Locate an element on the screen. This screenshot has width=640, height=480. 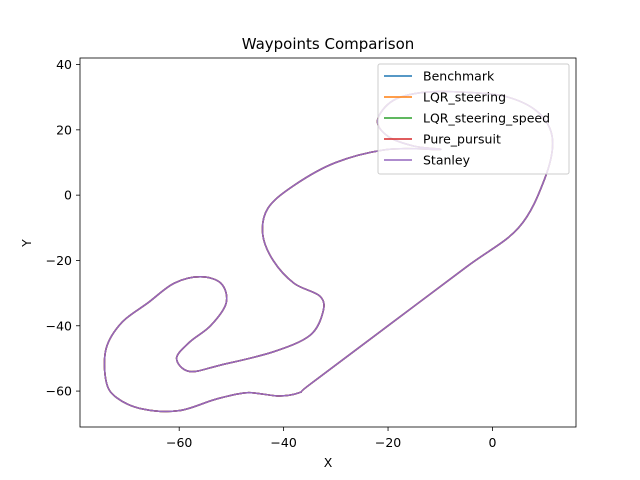
x-axis-label: X is located at coordinates (328, 462).